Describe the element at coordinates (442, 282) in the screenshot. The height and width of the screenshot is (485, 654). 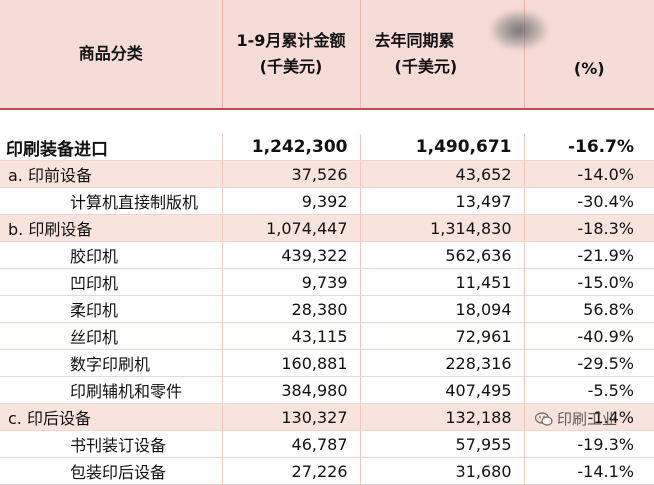
I see `row-prev: 11,451` at that location.